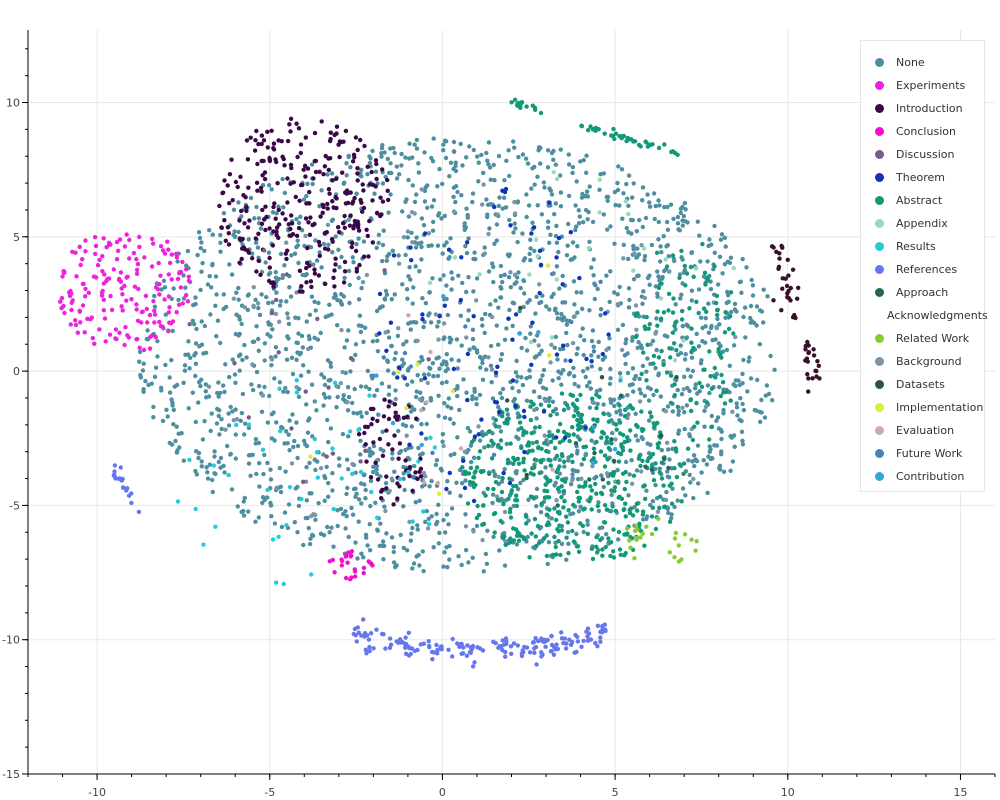 This screenshot has height=800, width=1000. What do you see at coordinates (929, 453) in the screenshot?
I see `legend-item: Future Work` at bounding box center [929, 453].